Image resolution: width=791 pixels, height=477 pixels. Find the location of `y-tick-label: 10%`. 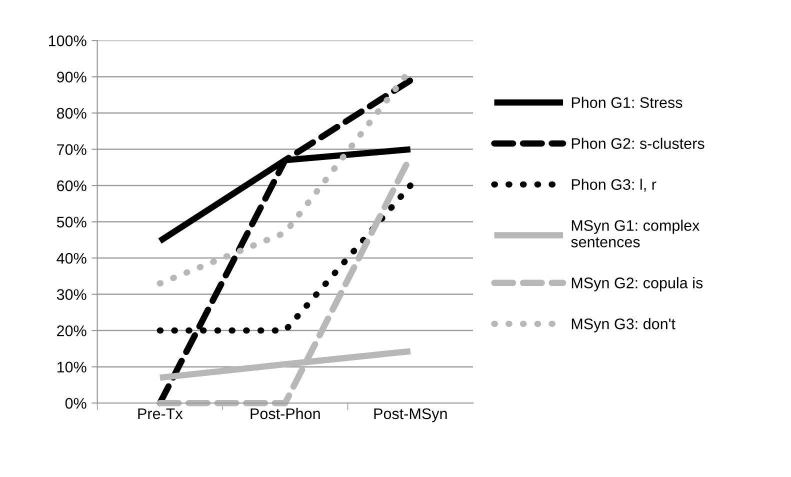

y-tick-label: 10% is located at coordinates (71, 367).